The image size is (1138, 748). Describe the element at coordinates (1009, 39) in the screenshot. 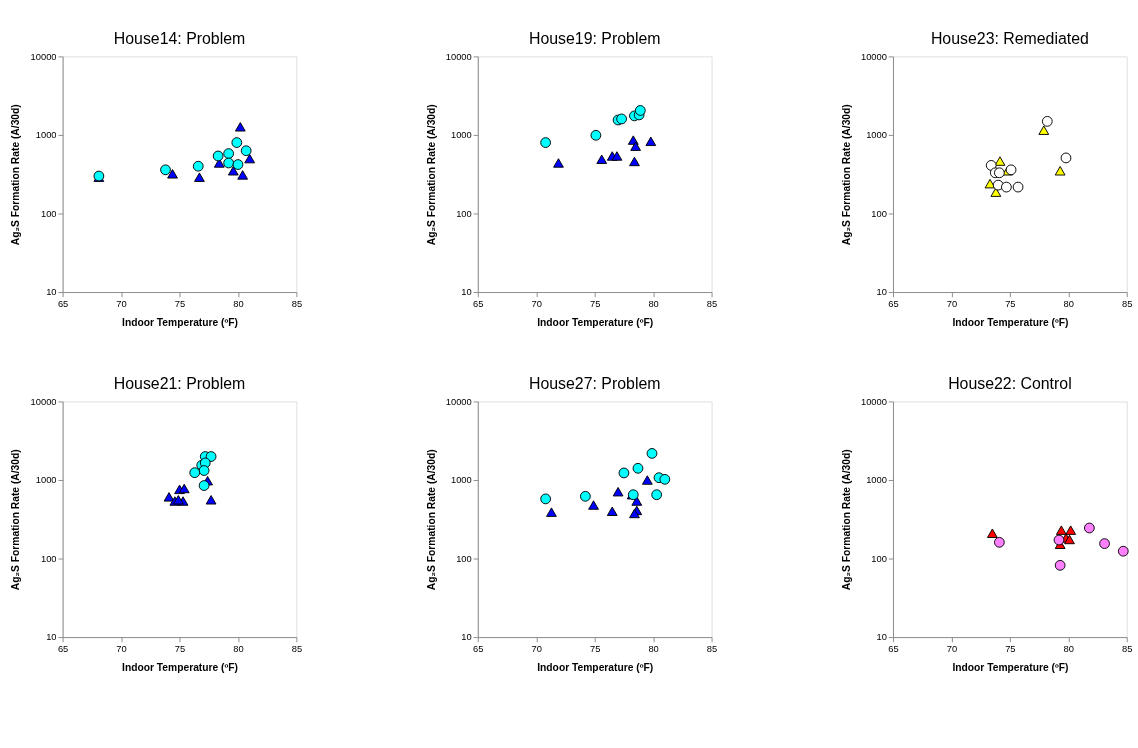

I see `chart-title: House23: Remediated` at that location.